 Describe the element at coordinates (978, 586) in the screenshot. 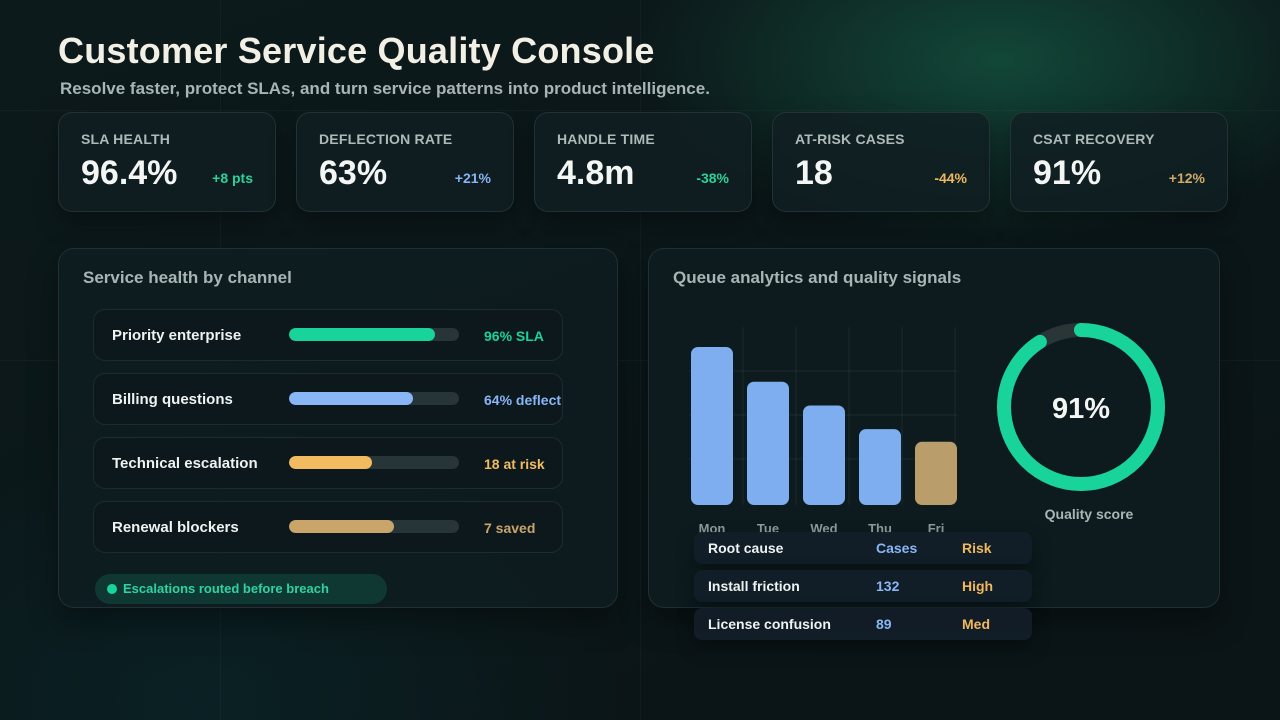

I see `table-cell-risk: High` at that location.